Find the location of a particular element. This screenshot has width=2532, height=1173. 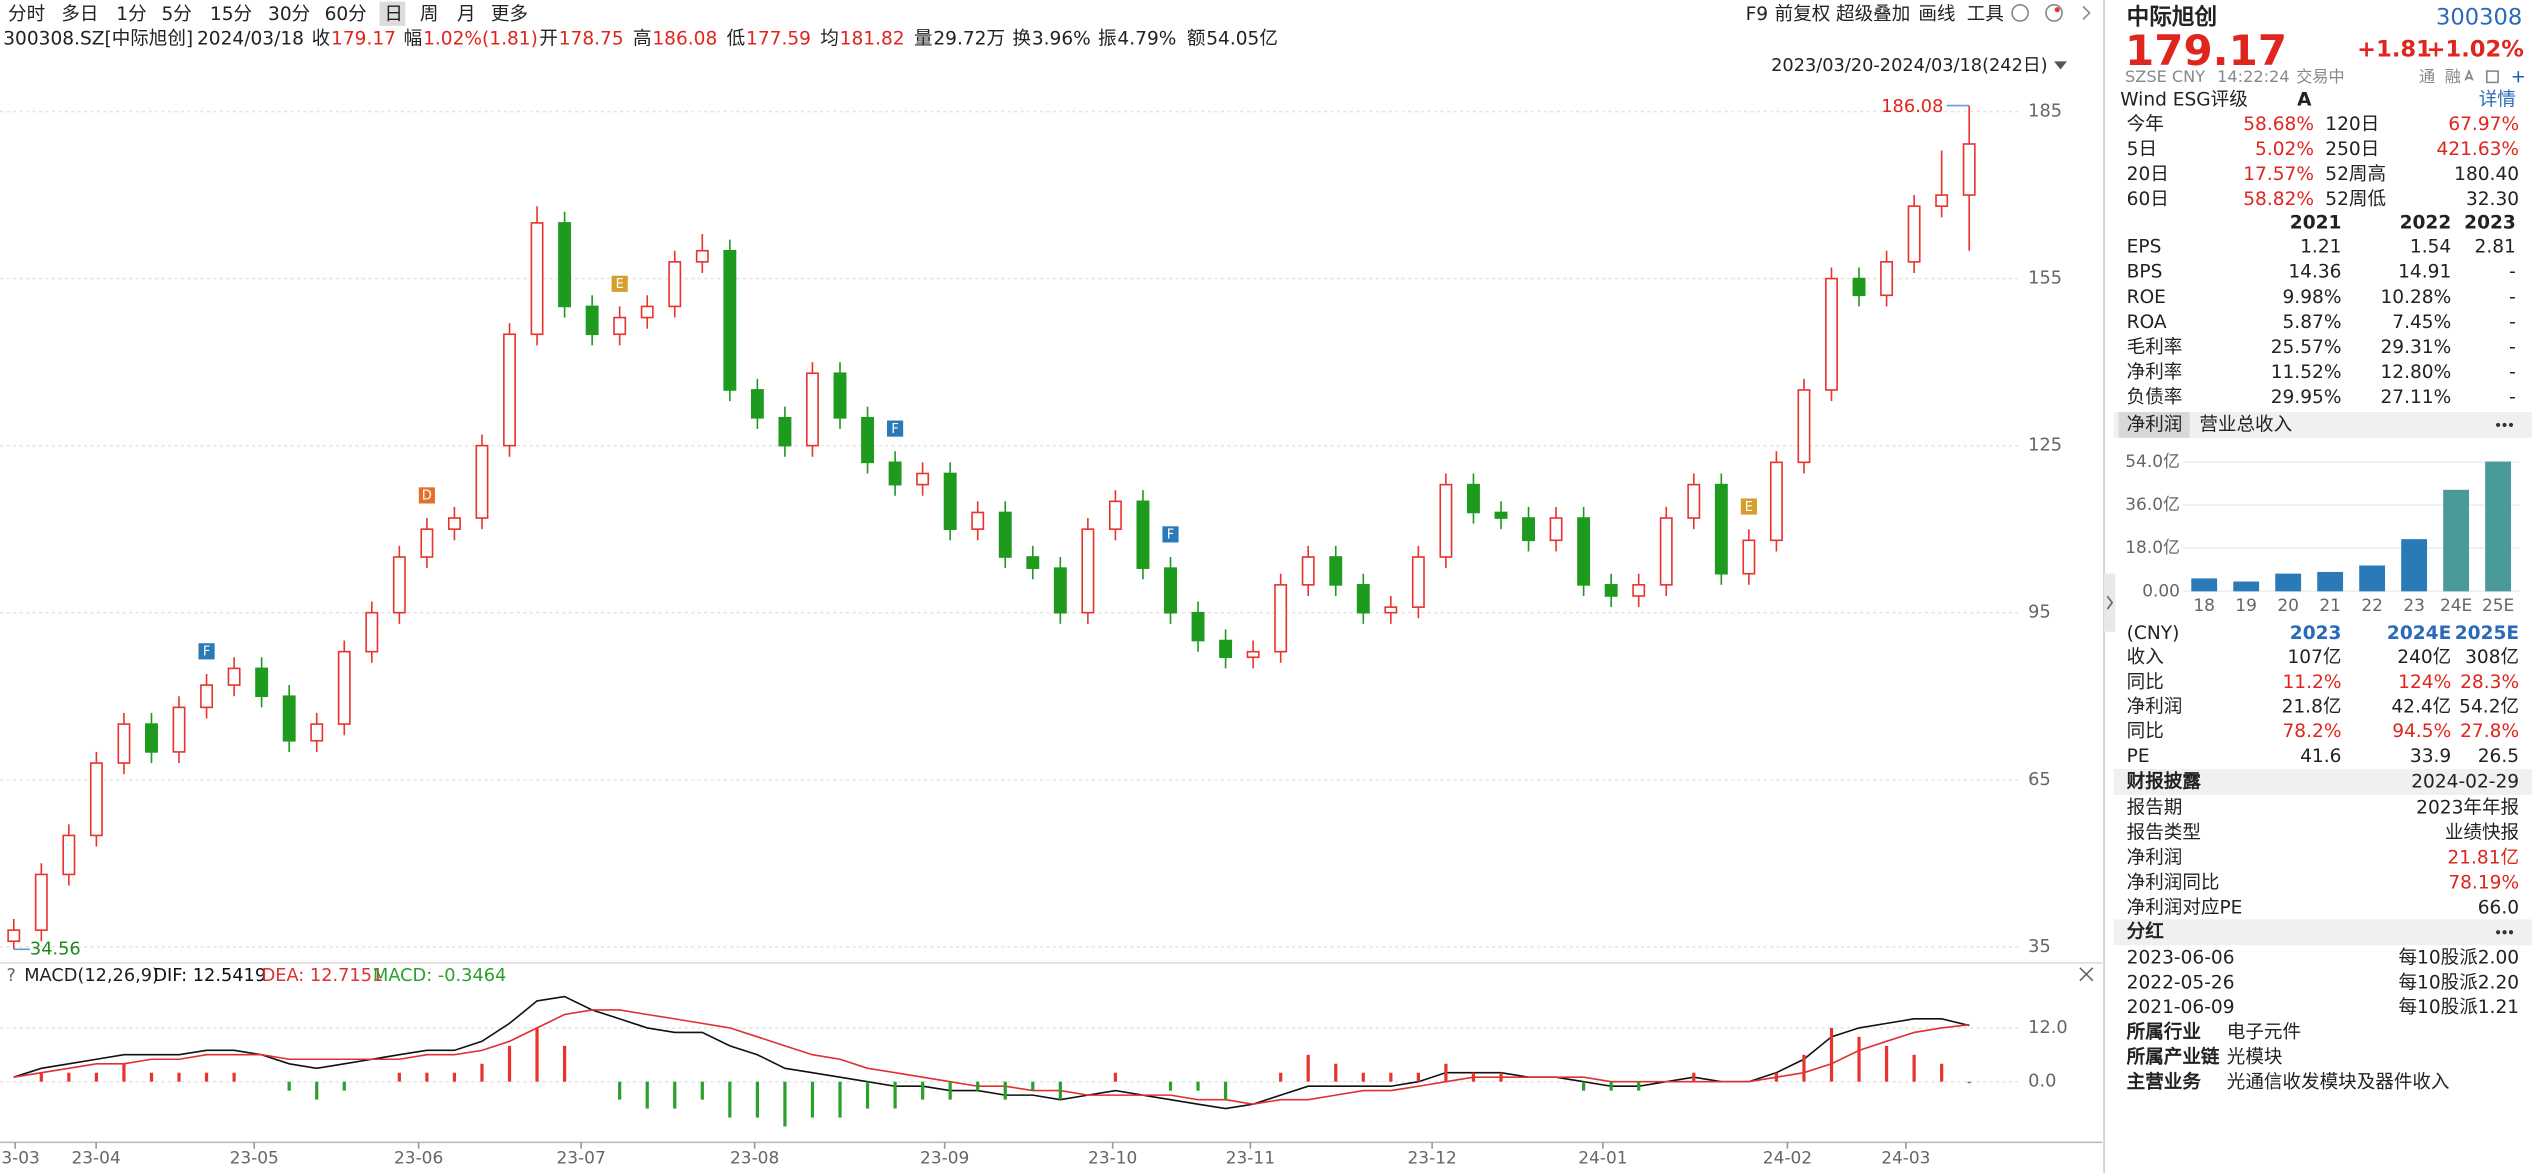

esg-rating: A is located at coordinates (2304, 100).